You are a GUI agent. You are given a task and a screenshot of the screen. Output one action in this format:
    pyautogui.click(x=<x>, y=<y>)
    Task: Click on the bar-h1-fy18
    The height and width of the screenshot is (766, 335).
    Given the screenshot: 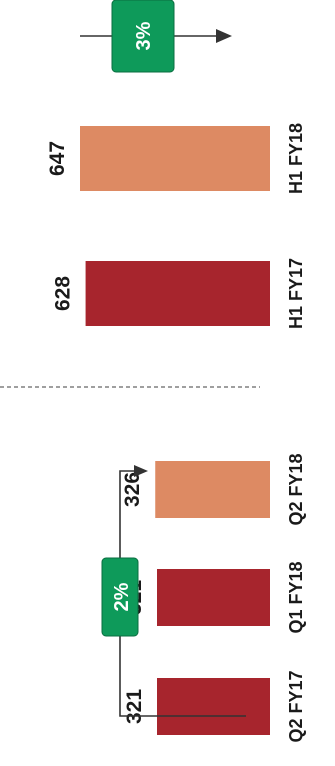 What is the action you would take?
    pyautogui.click(x=175, y=158)
    